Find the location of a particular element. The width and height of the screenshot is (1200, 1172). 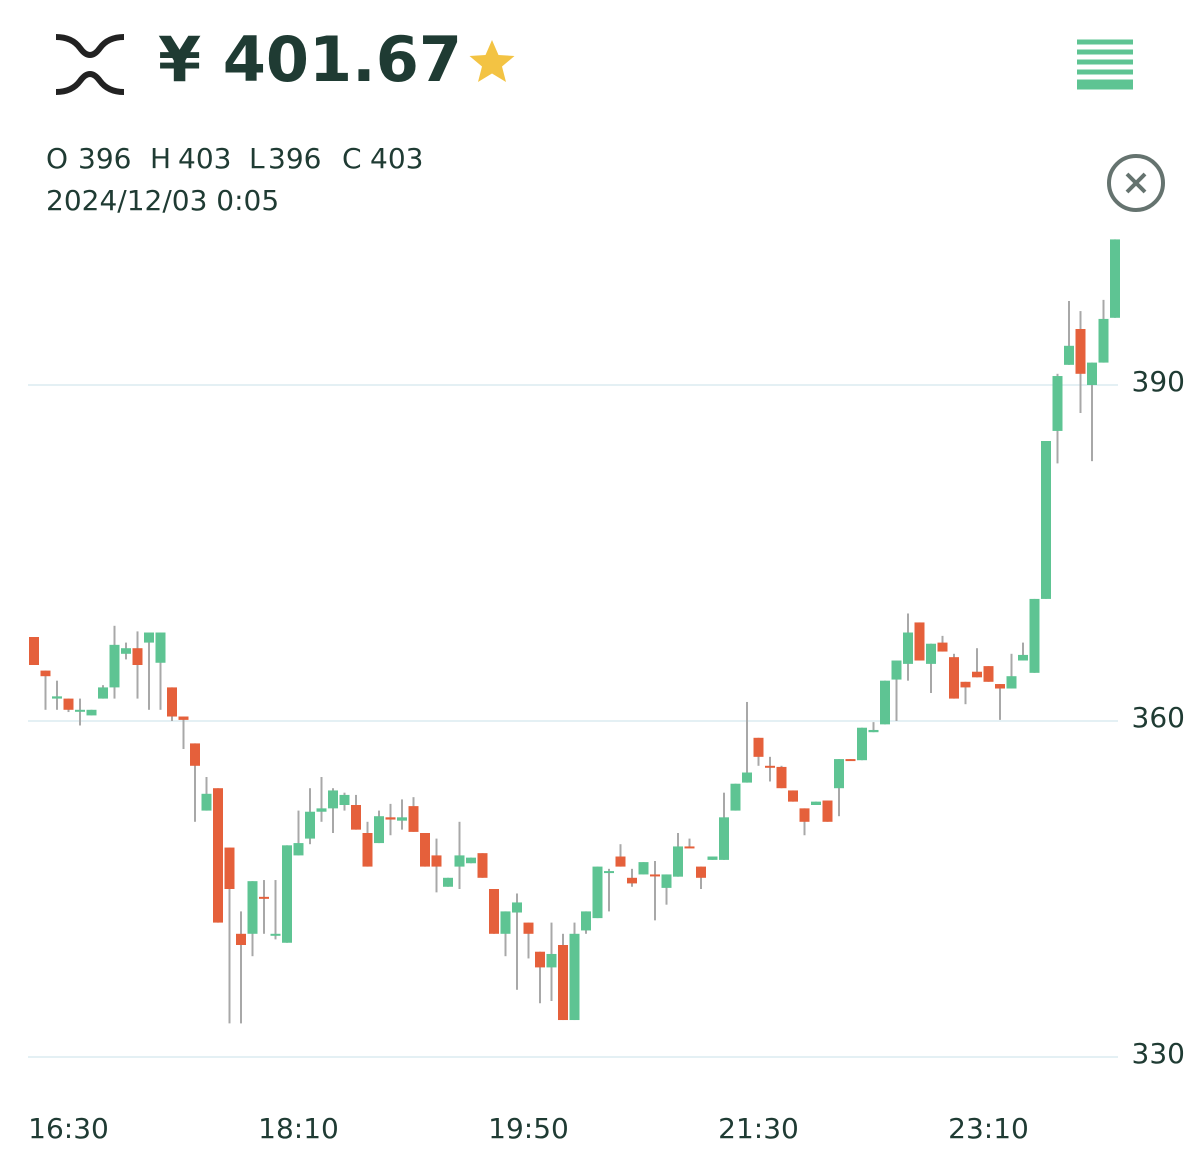

price: ¥ 401.67 is located at coordinates (310, 59).